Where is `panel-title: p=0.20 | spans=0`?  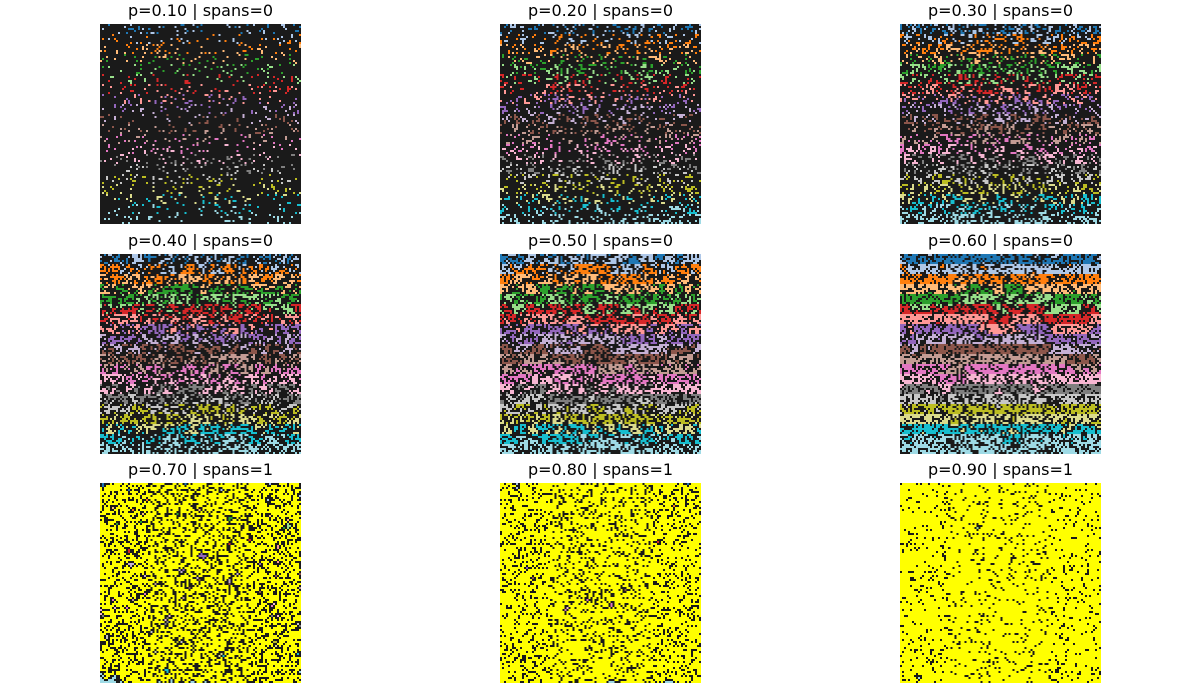
panel-title: p=0.20 | spans=0 is located at coordinates (600, 10).